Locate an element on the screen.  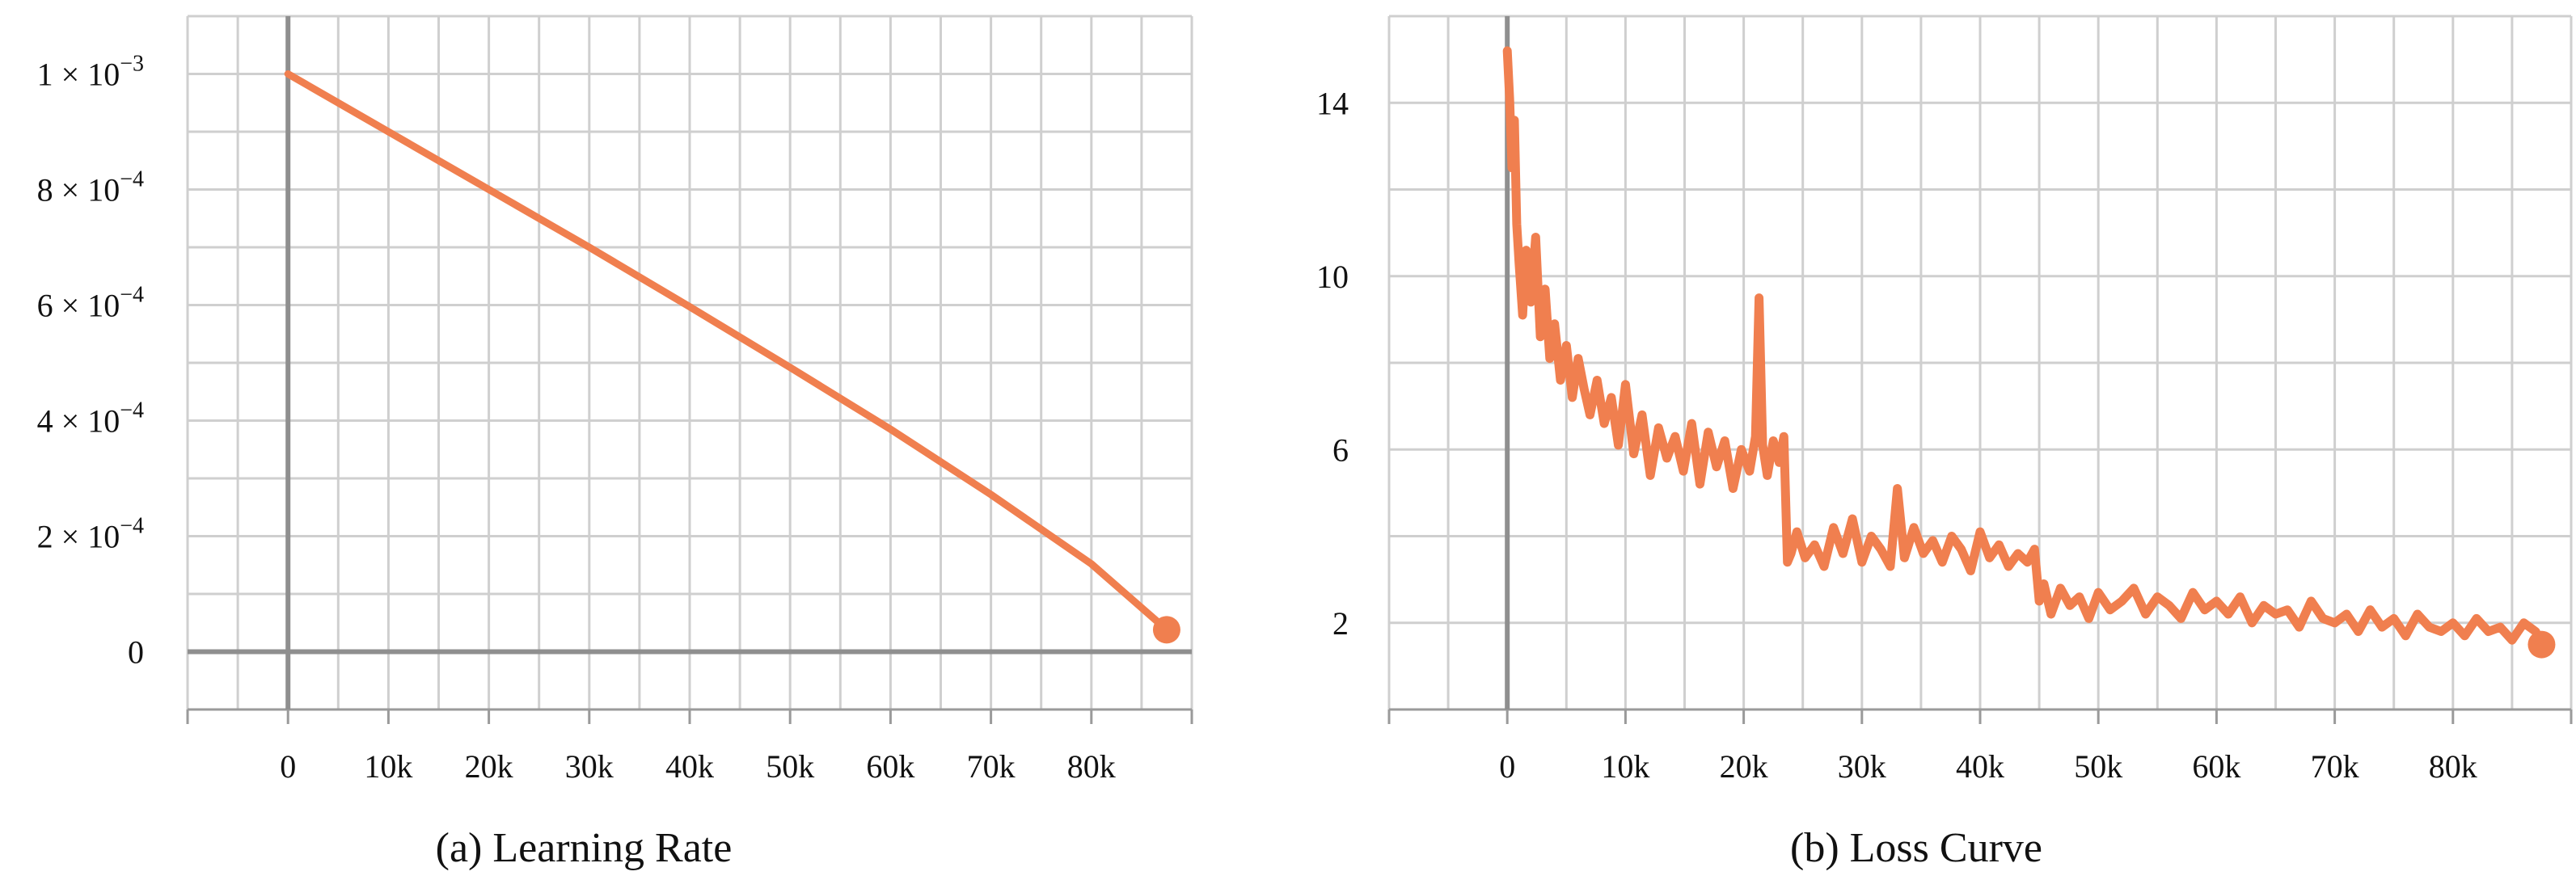
lr-x-tick-label: 80k is located at coordinates (1091, 766).